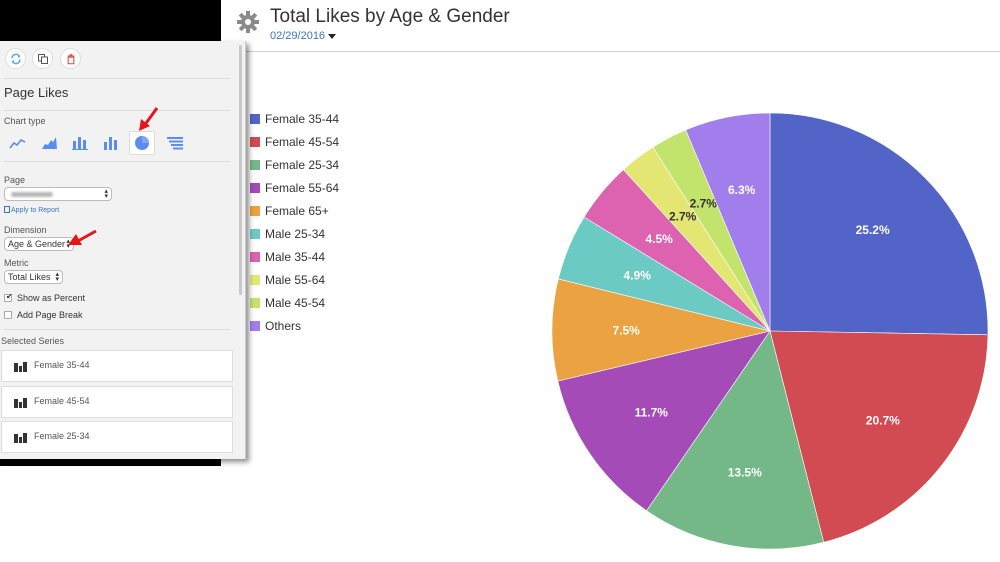 The height and width of the screenshot is (562, 1000). I want to click on show-percent-checkbox: ✔, so click(8, 297).